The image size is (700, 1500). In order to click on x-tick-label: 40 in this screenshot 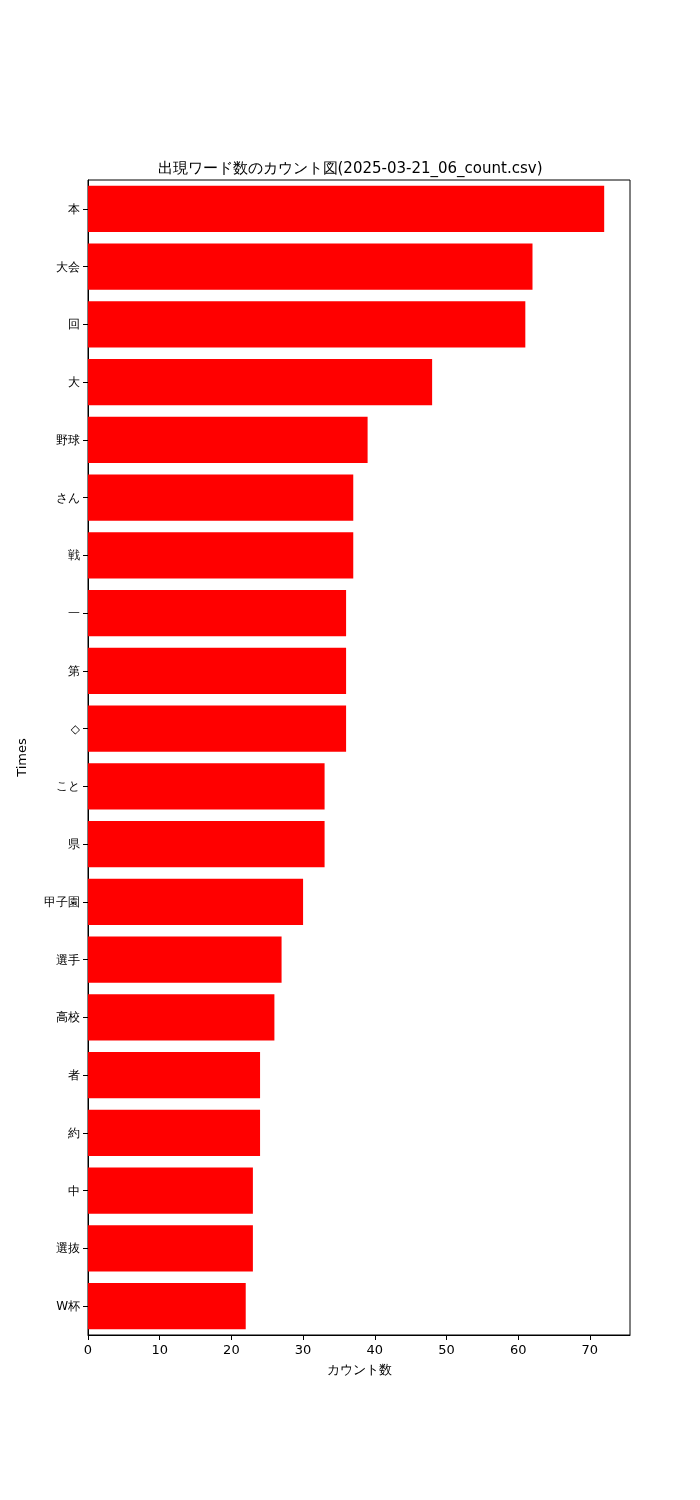, I will do `click(375, 1349)`.